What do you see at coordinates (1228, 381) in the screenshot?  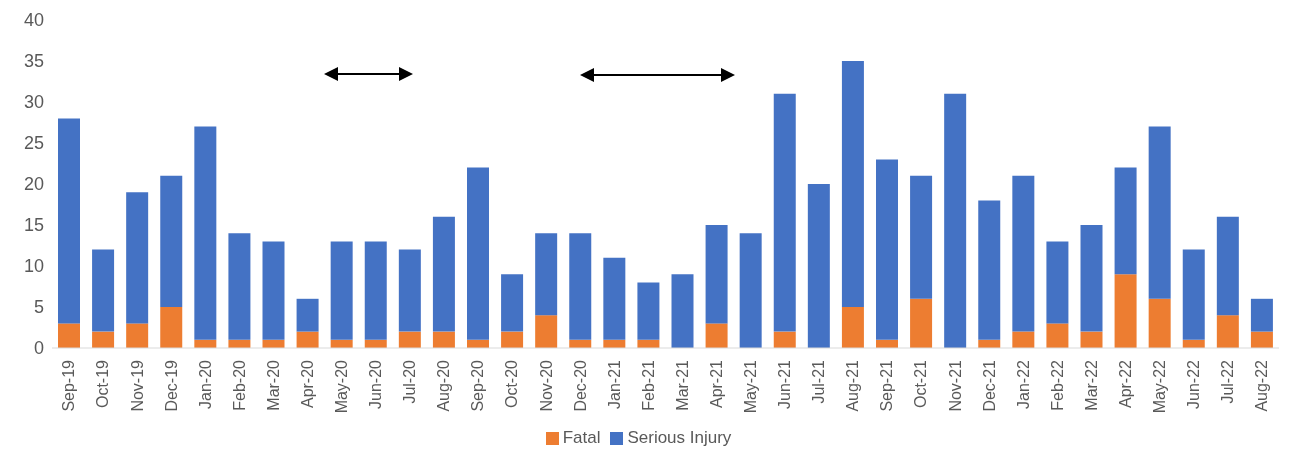 I see `x-tick-label: Jul-22` at bounding box center [1228, 381].